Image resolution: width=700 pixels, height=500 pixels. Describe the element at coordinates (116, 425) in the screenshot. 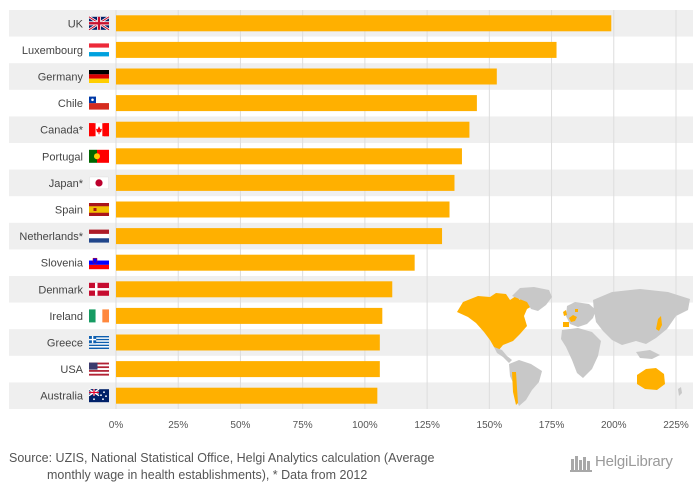

I see `x-tick-label: 0%` at that location.